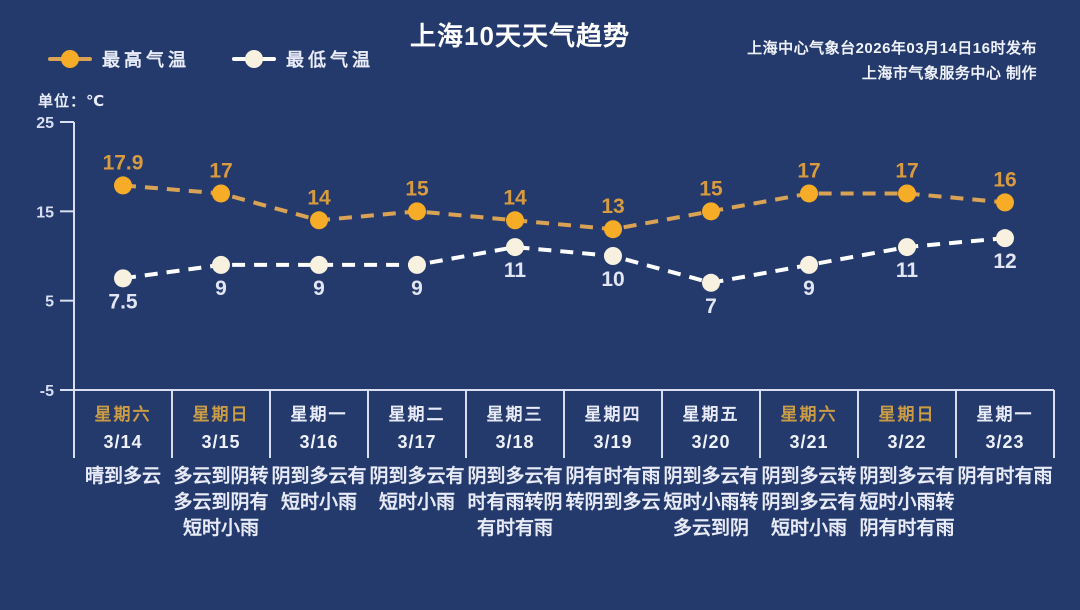 The height and width of the screenshot is (610, 1080). Describe the element at coordinates (330, 60) in the screenshot. I see `legend-label-low: 最低气温` at that location.